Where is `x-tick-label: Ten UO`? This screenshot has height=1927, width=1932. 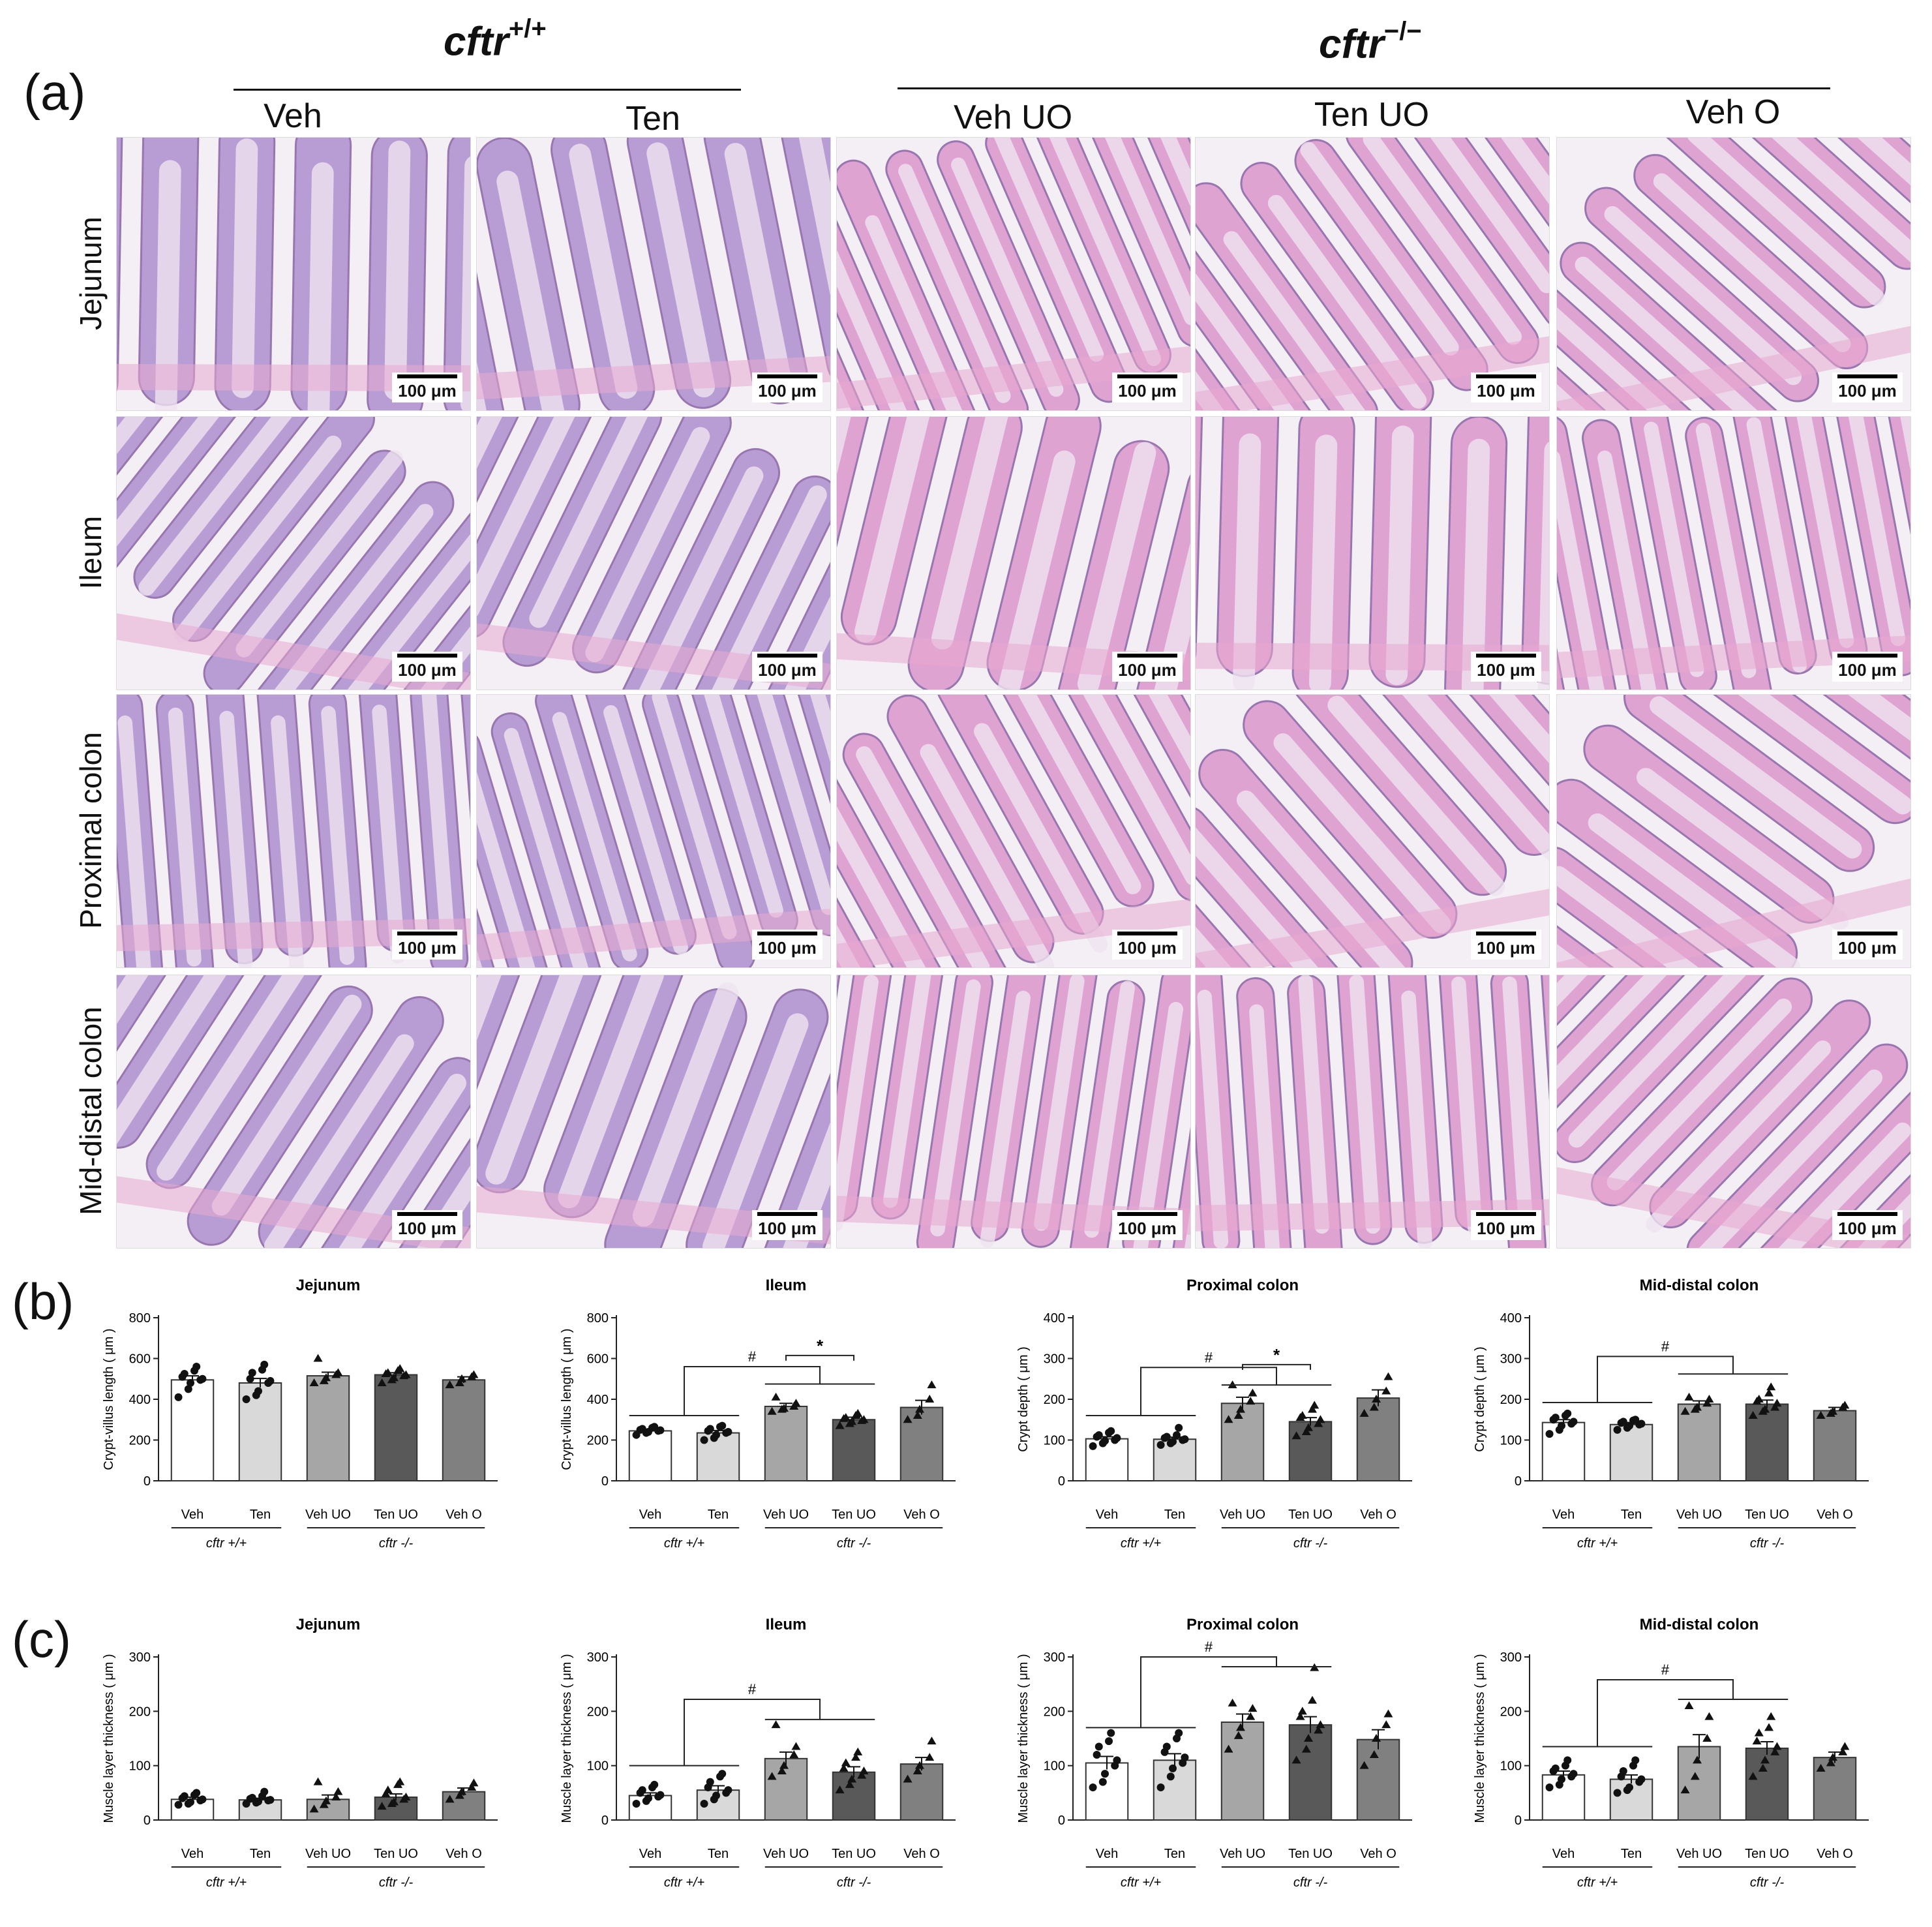 x-tick-label: Ten UO is located at coordinates (854, 1854).